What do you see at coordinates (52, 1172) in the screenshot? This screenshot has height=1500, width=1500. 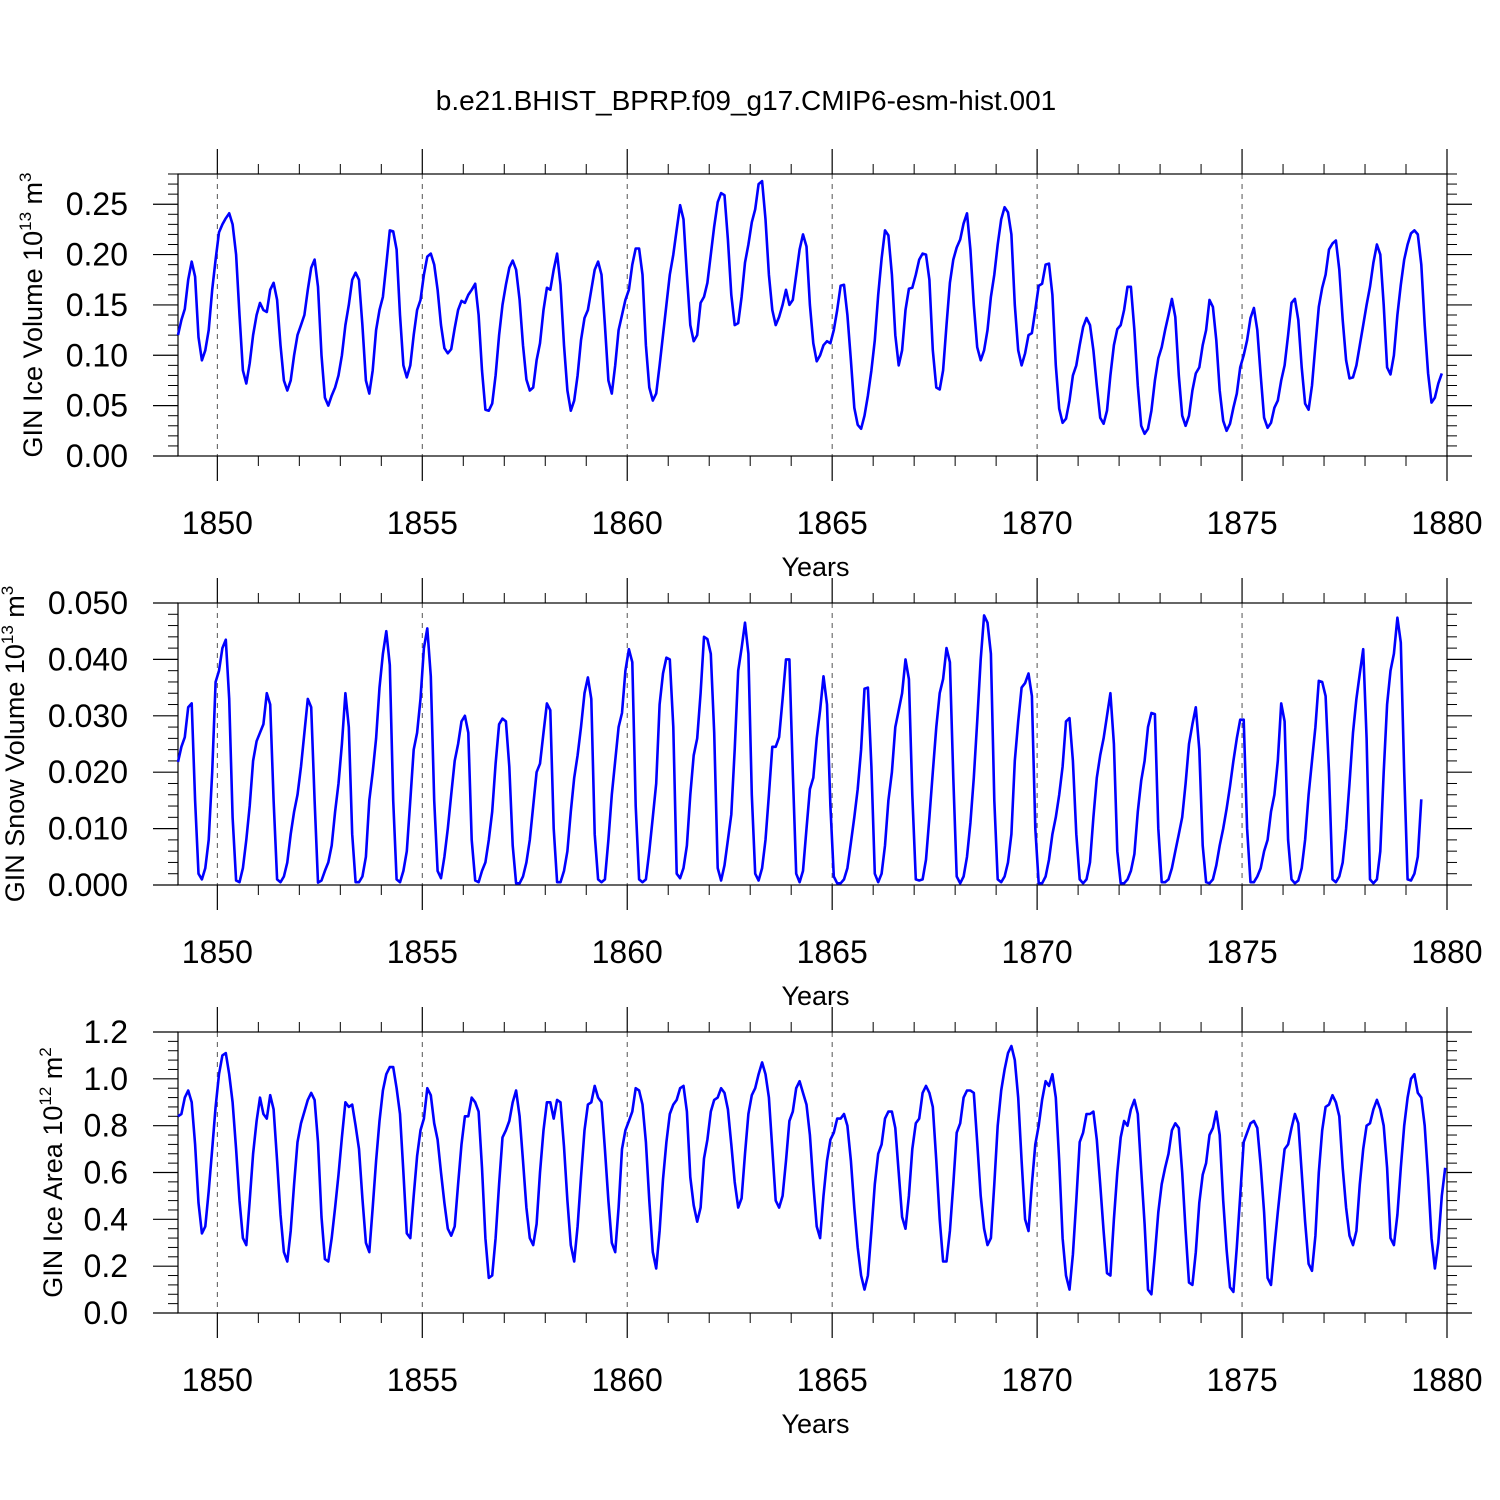 I see `y-axis-label: GIN Ice Area 1012 m2` at bounding box center [52, 1172].